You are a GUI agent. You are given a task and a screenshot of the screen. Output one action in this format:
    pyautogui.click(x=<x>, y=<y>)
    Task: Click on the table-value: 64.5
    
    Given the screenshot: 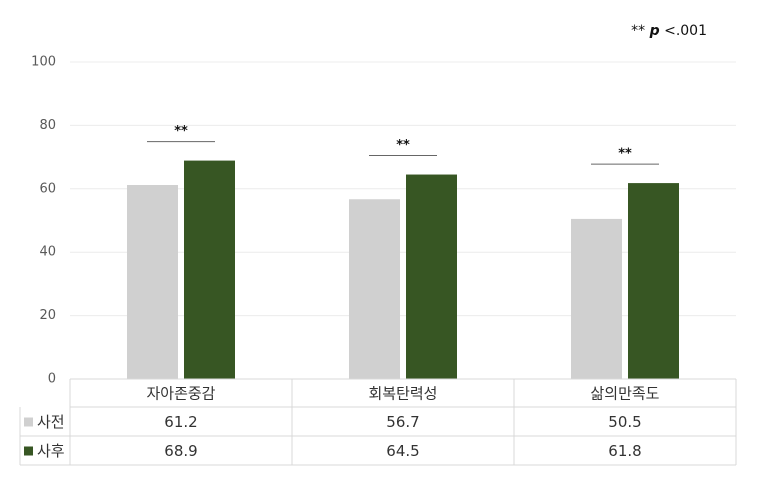 What is the action you would take?
    pyautogui.click(x=402, y=451)
    